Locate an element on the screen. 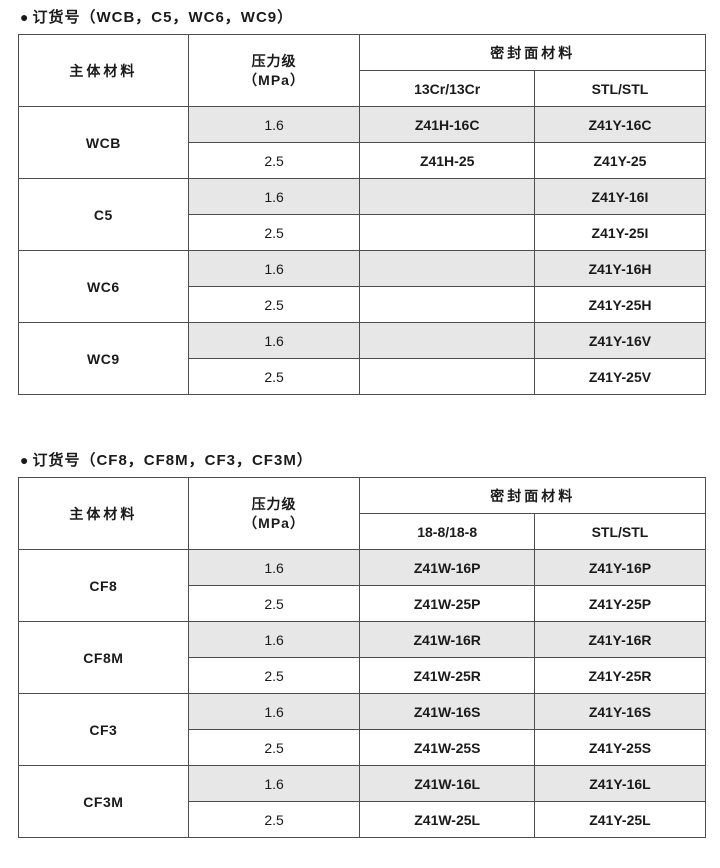 The width and height of the screenshot is (720, 868). table-row: CF3M 1.6 Z41W-16L Z41Y-16L is located at coordinates (362, 801).